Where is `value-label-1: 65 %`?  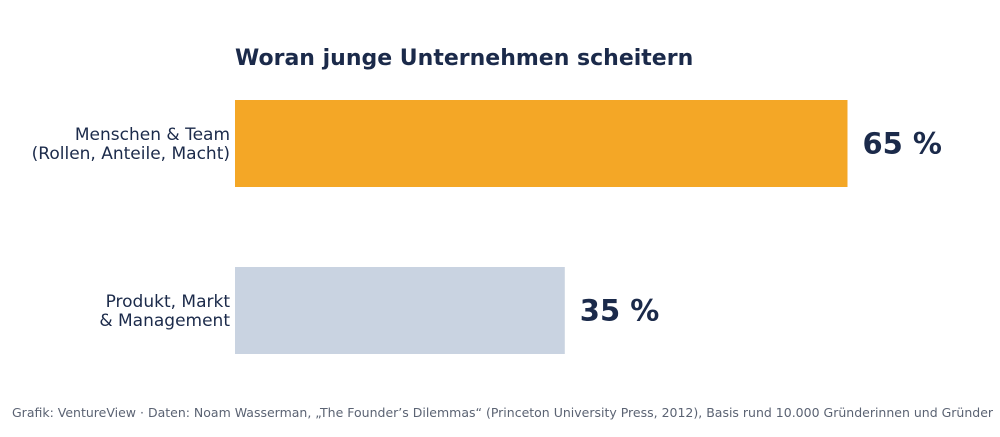
value-label-1: 65 % is located at coordinates (902, 144).